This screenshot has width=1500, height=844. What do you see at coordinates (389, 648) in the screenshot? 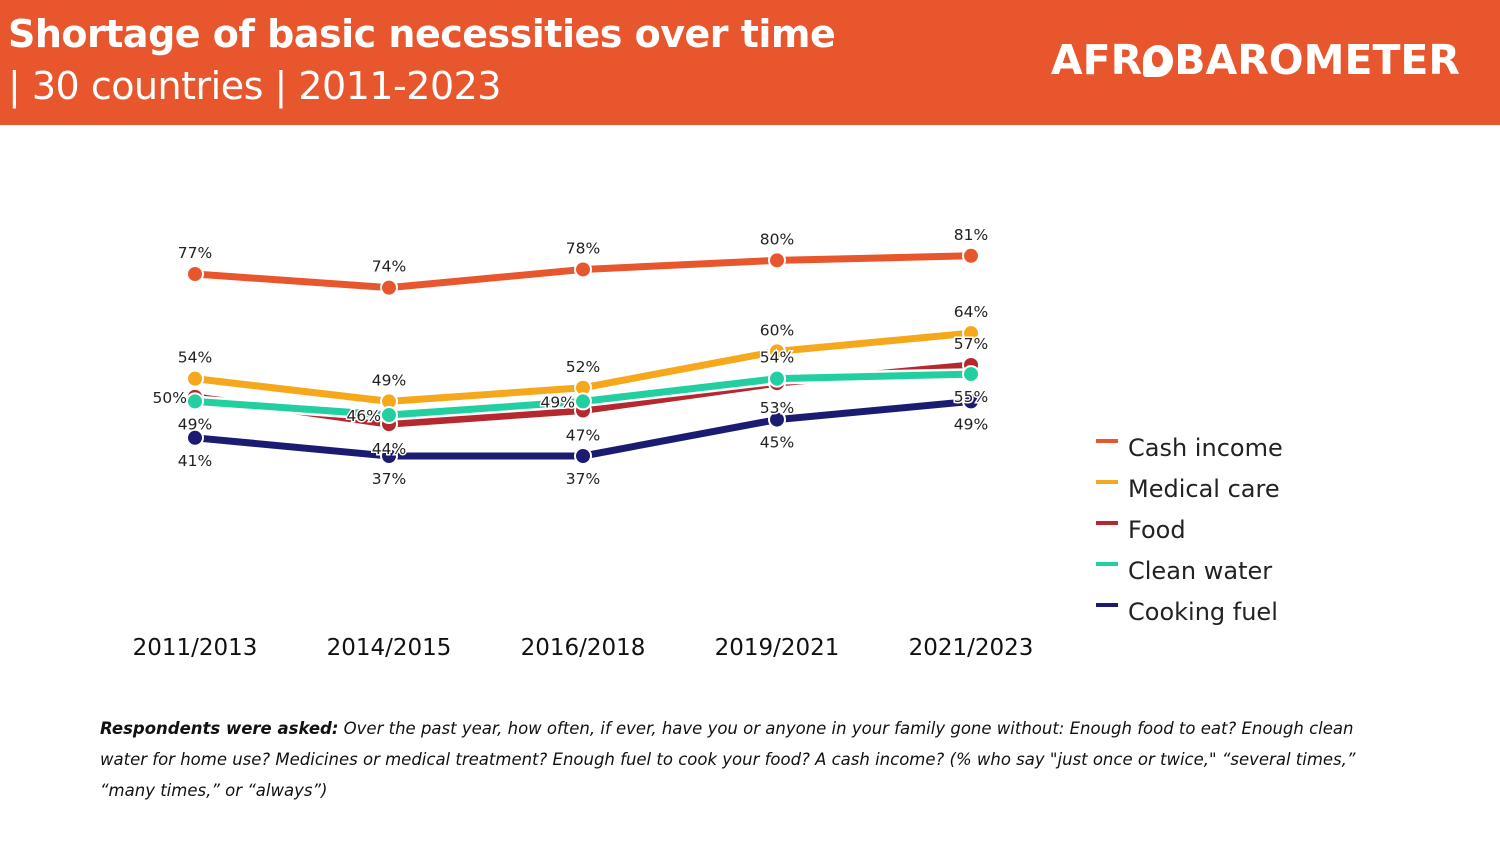
I see `x-tick-label: 2014/2015` at bounding box center [389, 648].